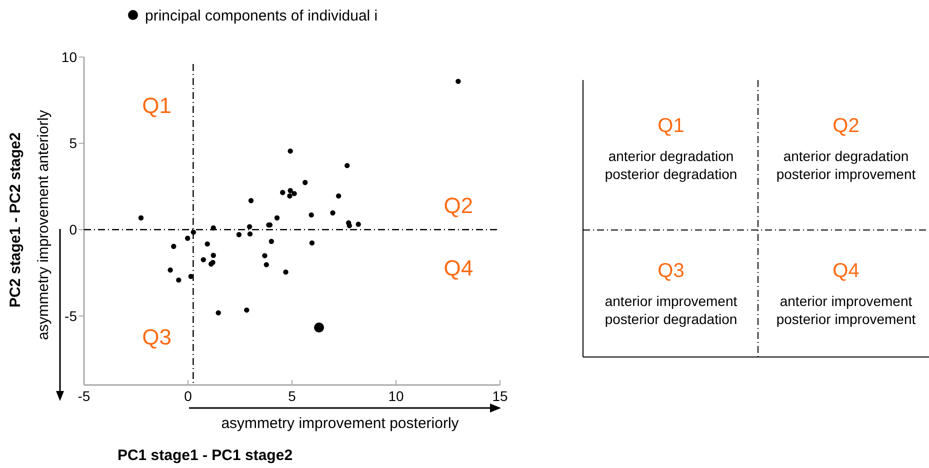 This screenshot has width=929, height=468. Describe the element at coordinates (671, 310) in the screenshot. I see `text: anterior improvement posterior degradation` at that location.